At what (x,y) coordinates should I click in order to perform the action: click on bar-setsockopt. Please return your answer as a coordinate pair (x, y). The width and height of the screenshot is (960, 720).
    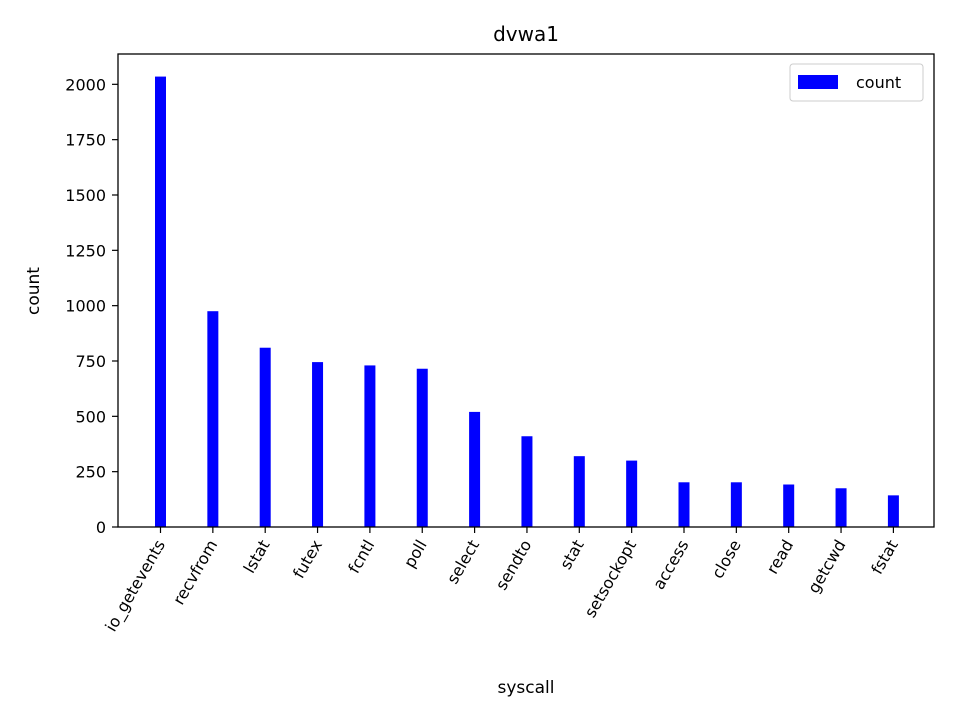
    Looking at the image, I should click on (632, 493).